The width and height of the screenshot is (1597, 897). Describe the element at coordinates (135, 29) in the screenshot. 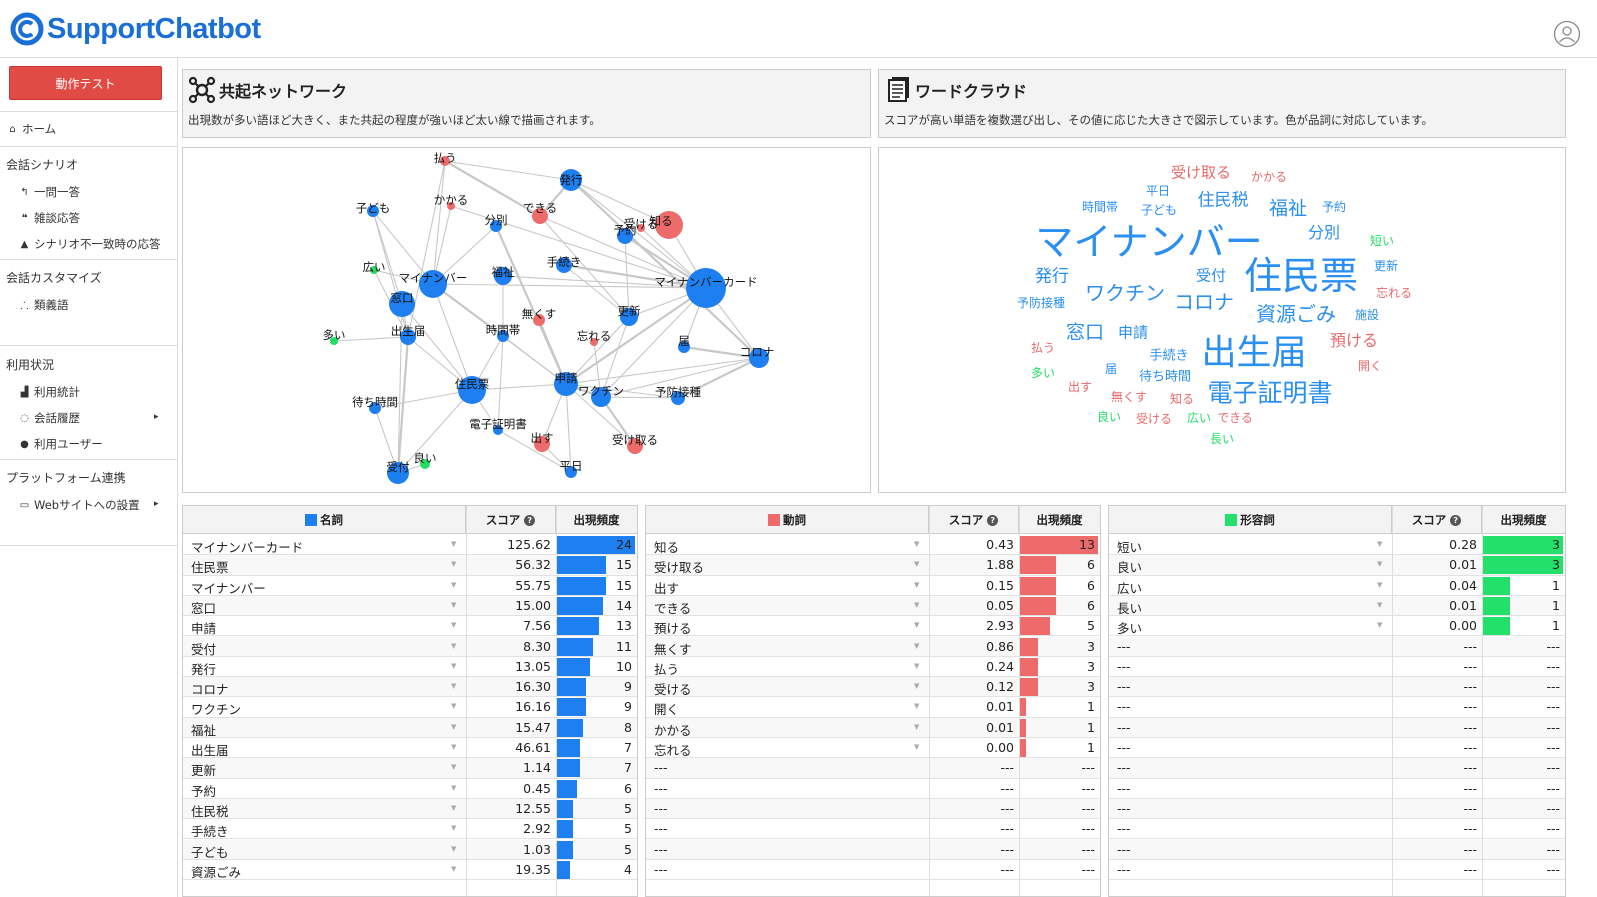

I see `app-logo: SupportChatbot` at that location.